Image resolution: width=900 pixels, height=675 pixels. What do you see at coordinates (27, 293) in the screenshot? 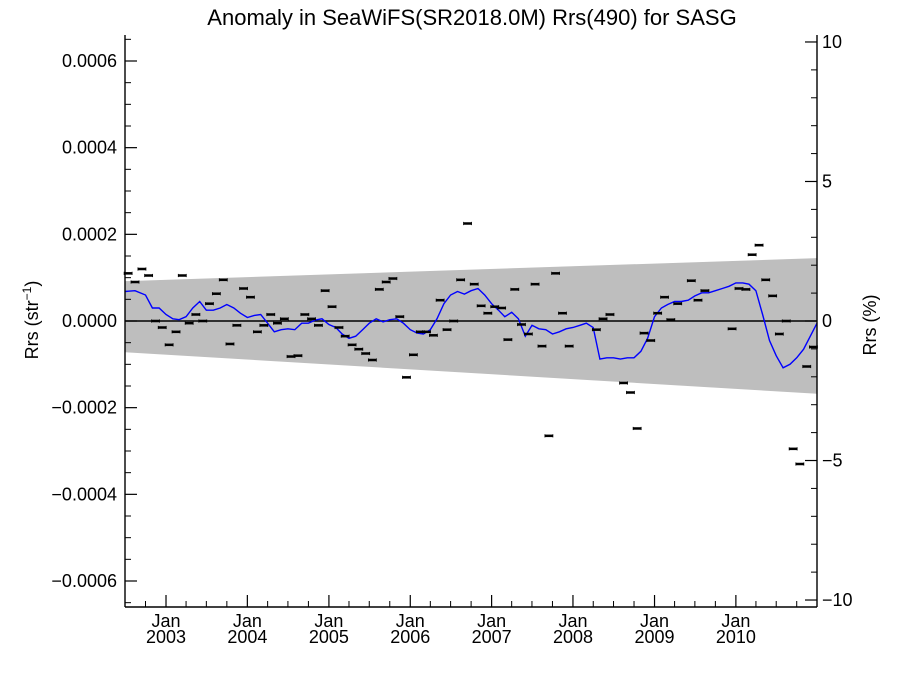
I see `y-axis-label-left-superscript: −1` at bounding box center [27, 293].